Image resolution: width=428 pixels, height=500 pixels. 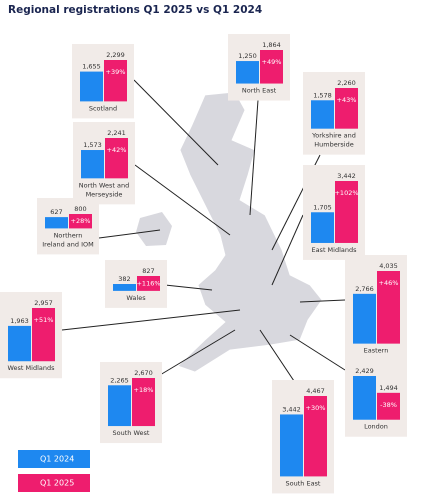 I want to click on value-label: 1,864, so click(x=271, y=45).